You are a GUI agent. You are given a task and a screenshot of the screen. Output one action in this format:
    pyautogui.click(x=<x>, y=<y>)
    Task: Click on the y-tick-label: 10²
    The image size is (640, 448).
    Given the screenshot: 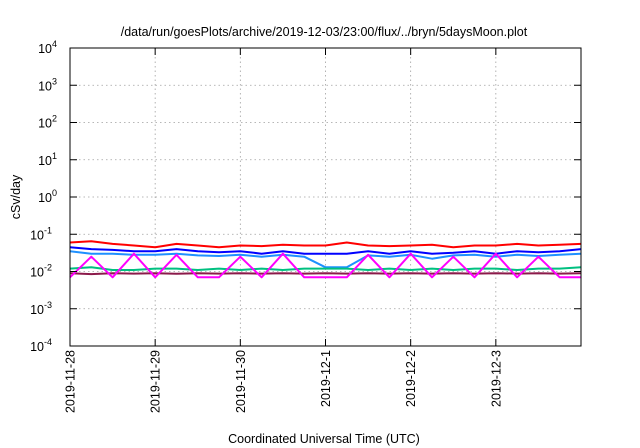 What is the action you would take?
    pyautogui.click(x=47, y=122)
    